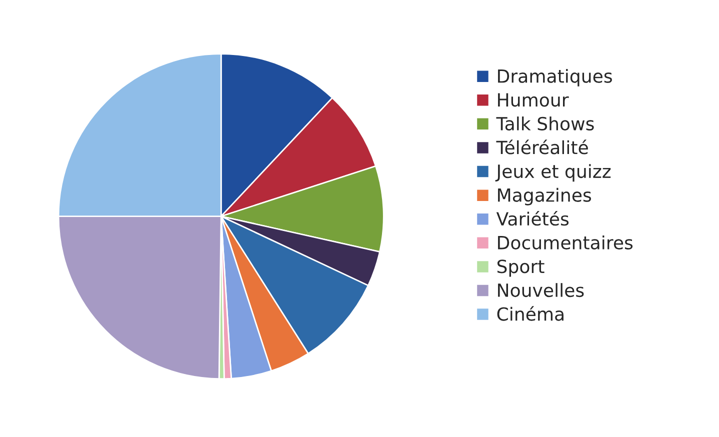  Describe the element at coordinates (553, 173) in the screenshot. I see `legend-label: Jeux et quizz` at that location.